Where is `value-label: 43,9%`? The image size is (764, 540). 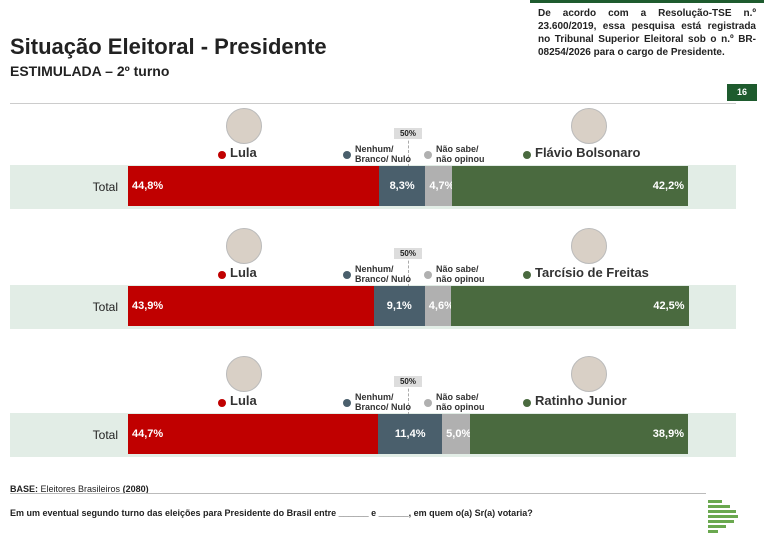
value-label: 43,9% is located at coordinates (148, 306).